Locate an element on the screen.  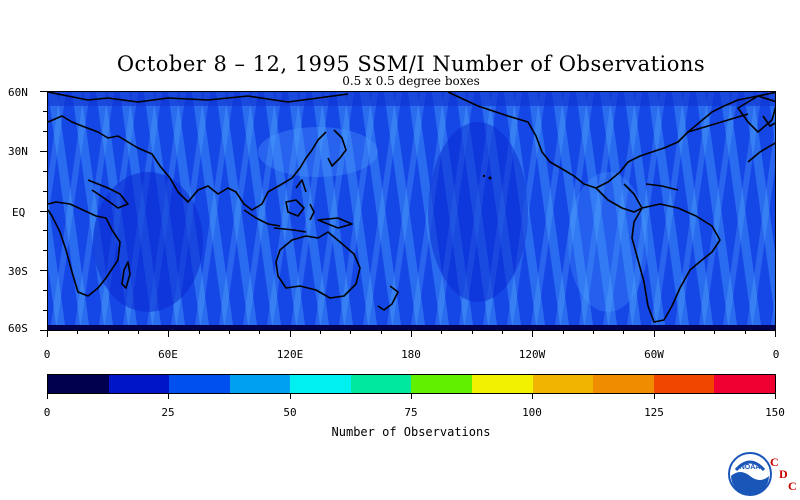
coastline-borneo is located at coordinates (295, 208).